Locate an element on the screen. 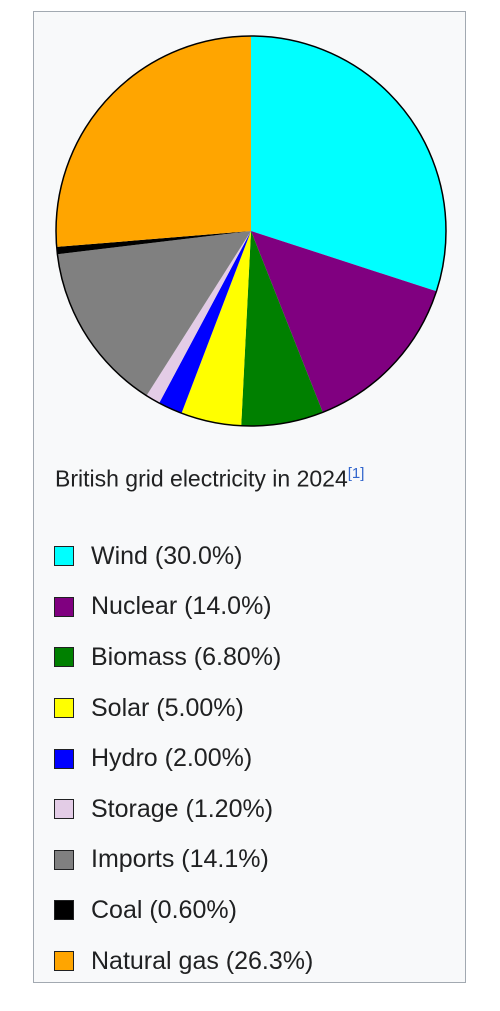 This screenshot has height=1011, width=500. legend-label-wind: Wind (30.0%) is located at coordinates (167, 555).